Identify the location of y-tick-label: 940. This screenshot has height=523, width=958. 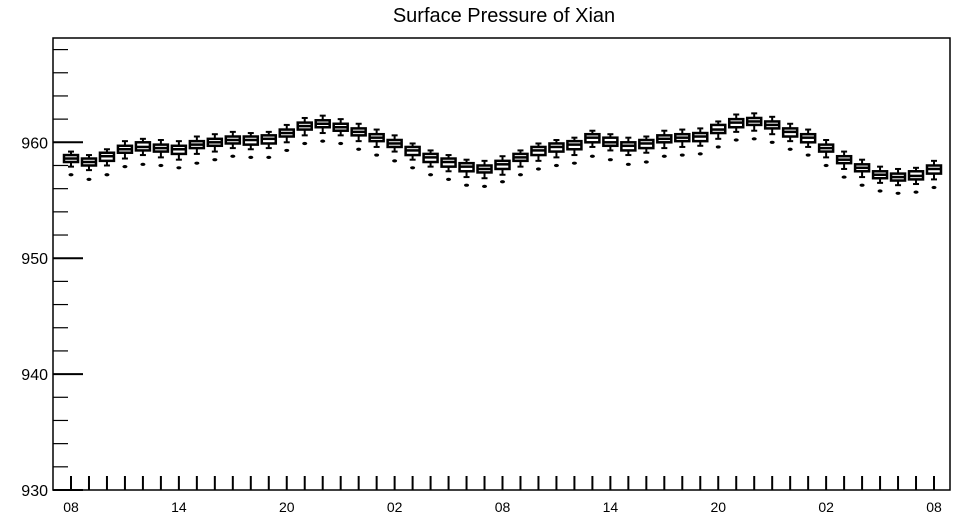
(34, 375).